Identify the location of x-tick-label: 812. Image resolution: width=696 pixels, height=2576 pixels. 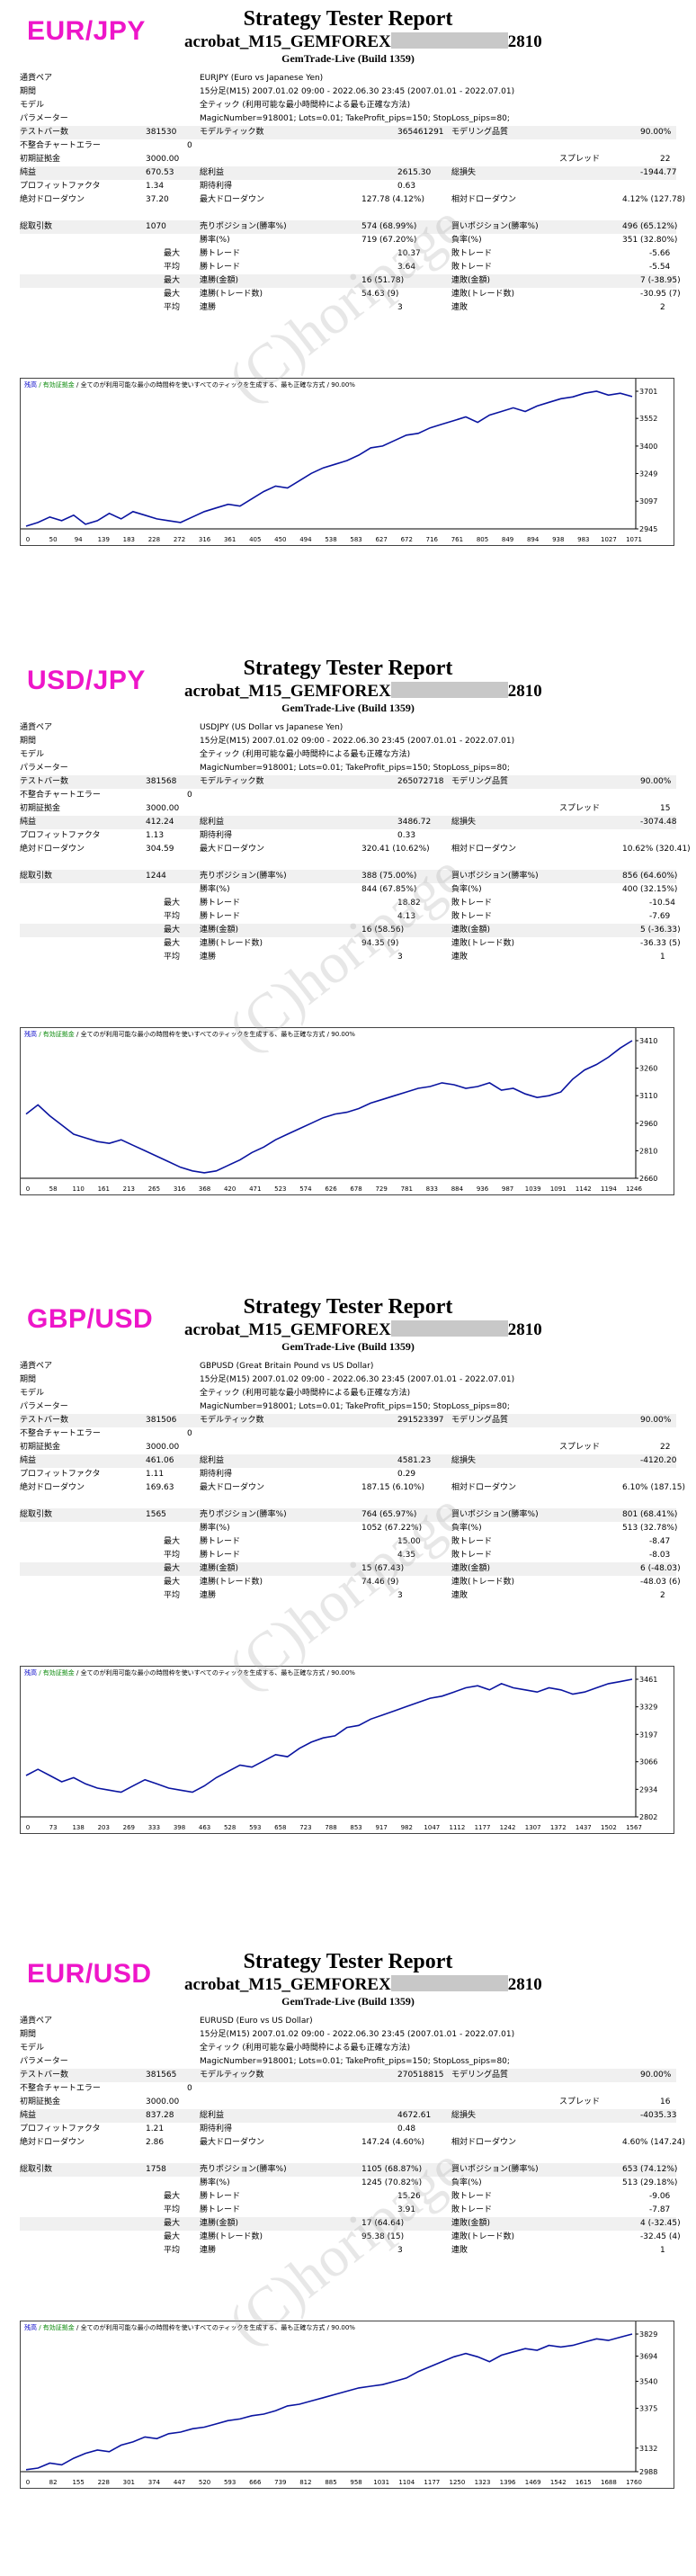
(305, 2482).